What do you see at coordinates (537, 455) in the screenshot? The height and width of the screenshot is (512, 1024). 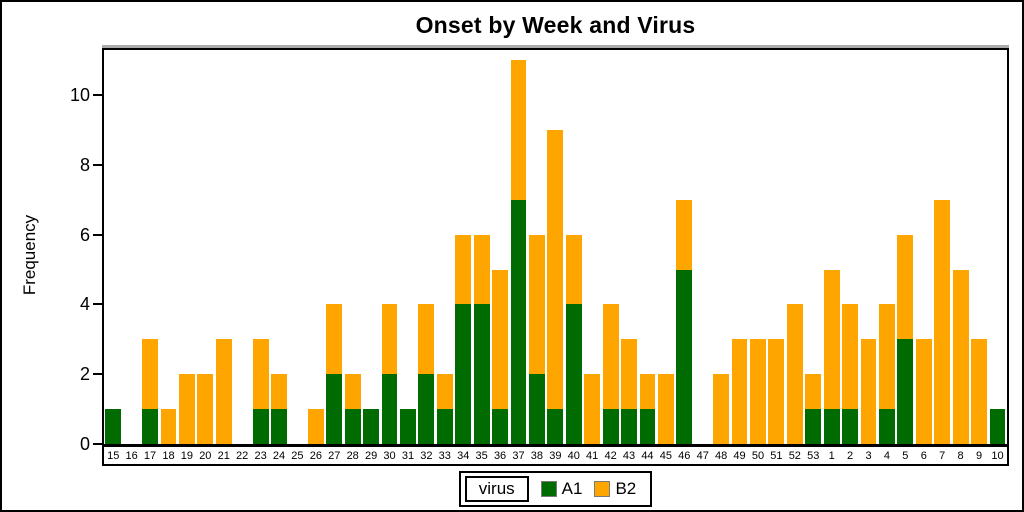 I see `x-tick-label: 38` at bounding box center [537, 455].